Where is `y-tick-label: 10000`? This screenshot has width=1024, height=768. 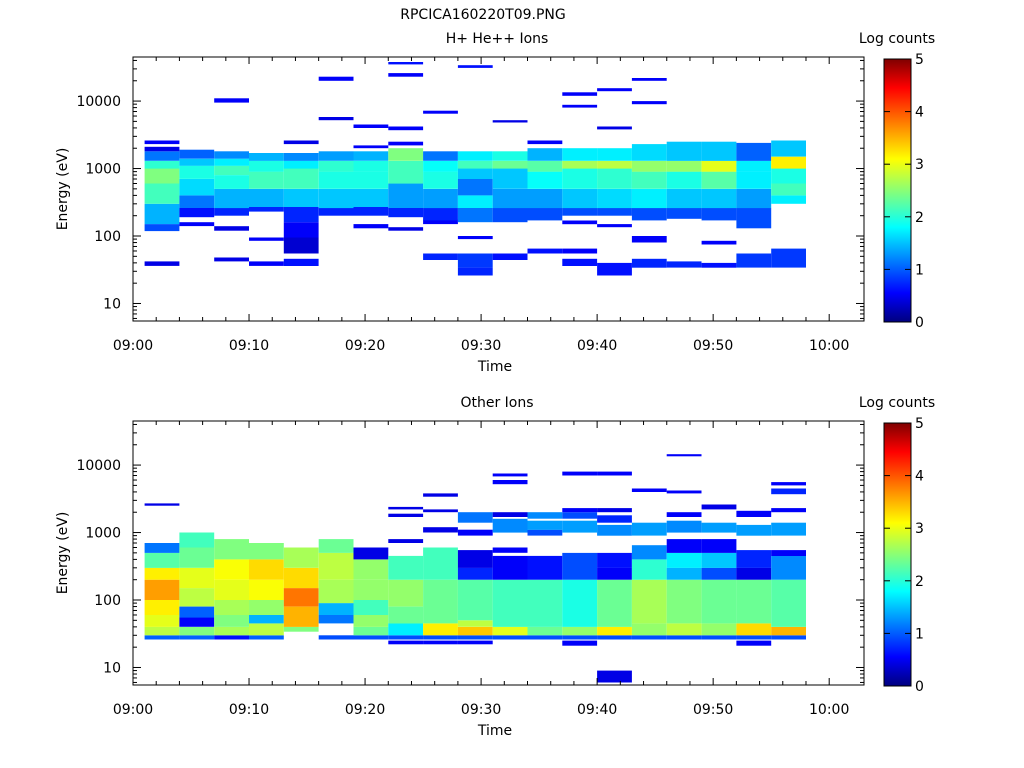
y-tick-label: 10000 is located at coordinates (98, 102).